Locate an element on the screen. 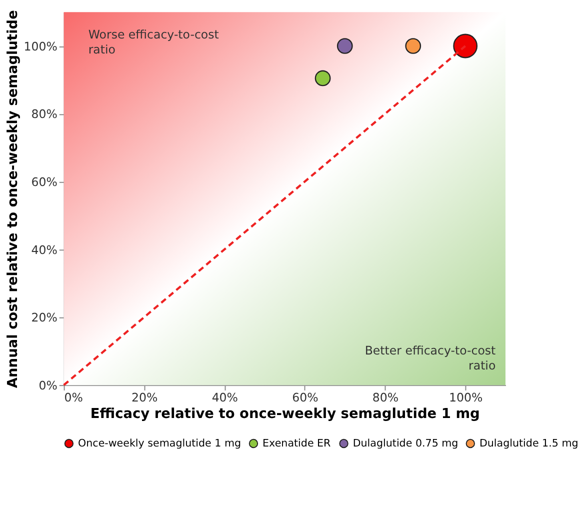 The image size is (584, 505). x-tick-label: 40% is located at coordinates (225, 397).